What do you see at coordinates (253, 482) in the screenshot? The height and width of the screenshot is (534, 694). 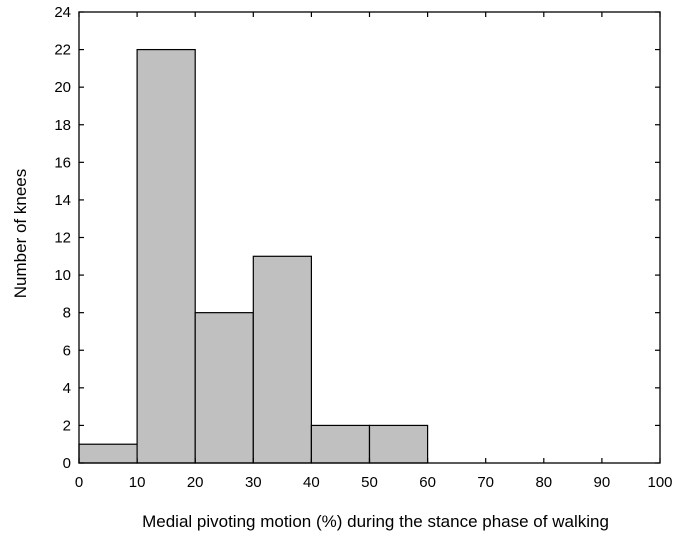 I see `x-tick-label-30: 30` at bounding box center [253, 482].